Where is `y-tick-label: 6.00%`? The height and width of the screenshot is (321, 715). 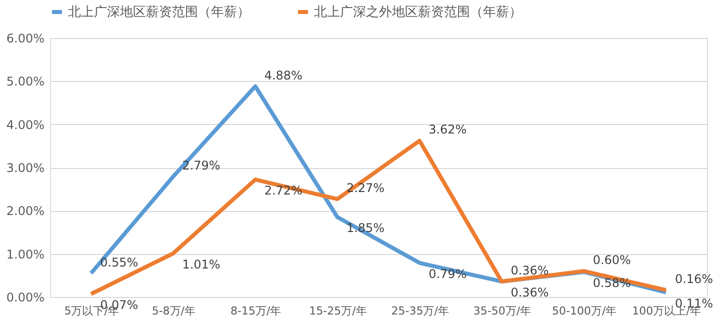
y-tick-label: 6.00% is located at coordinates (25, 39).